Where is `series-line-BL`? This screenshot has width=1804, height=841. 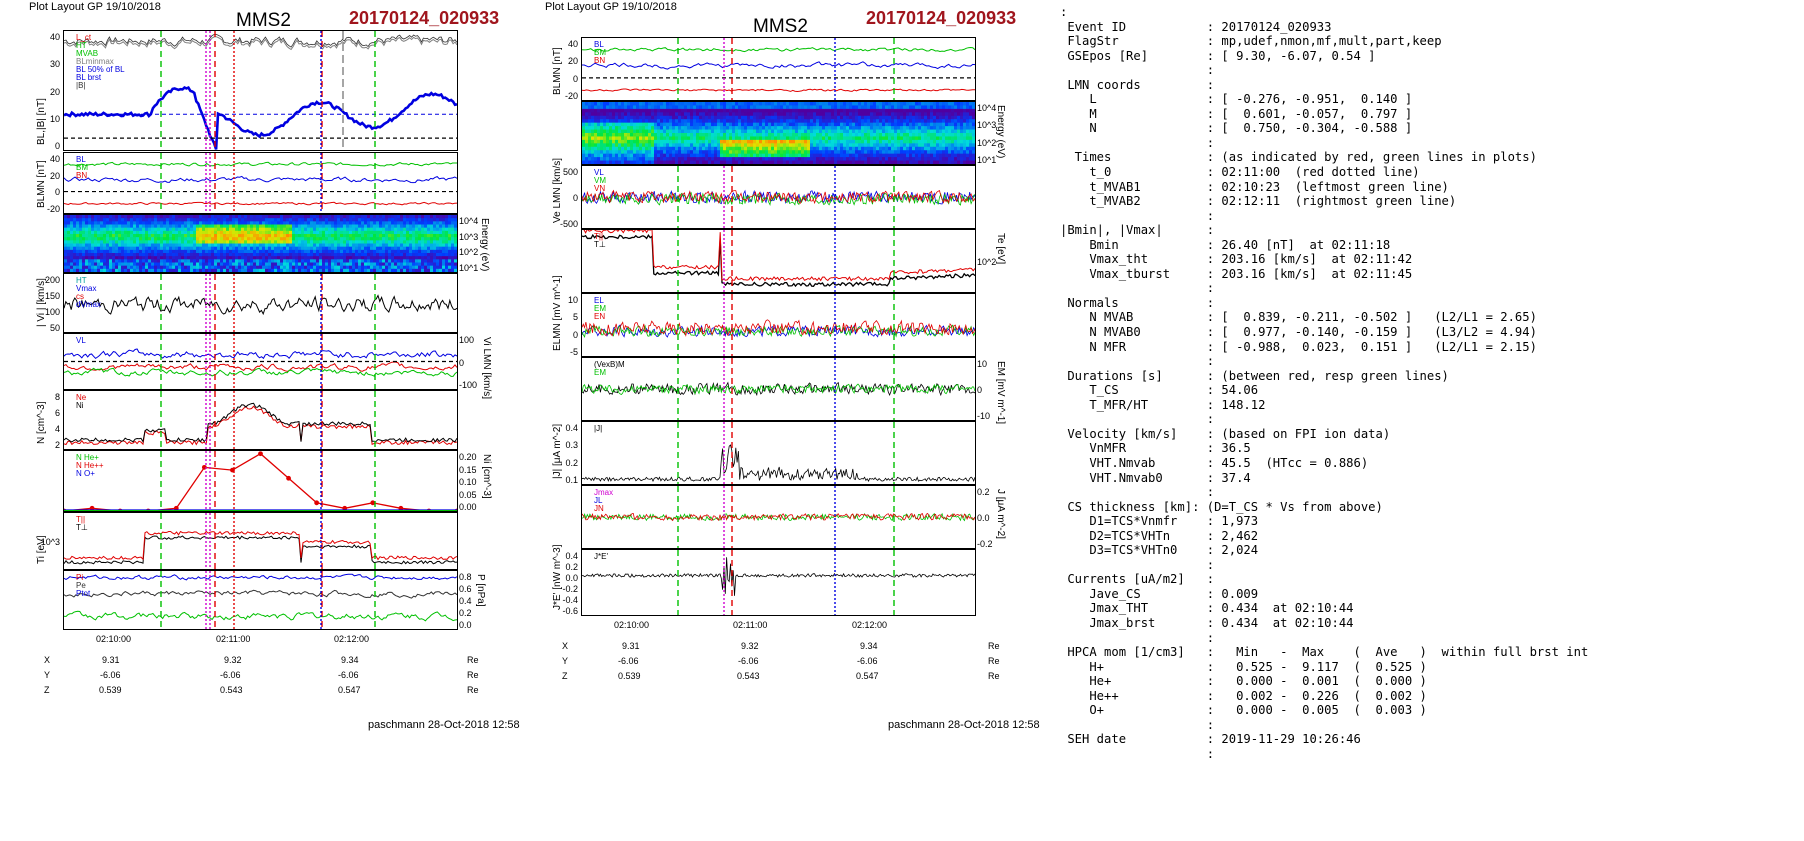
series-line-BL is located at coordinates (260, 179).